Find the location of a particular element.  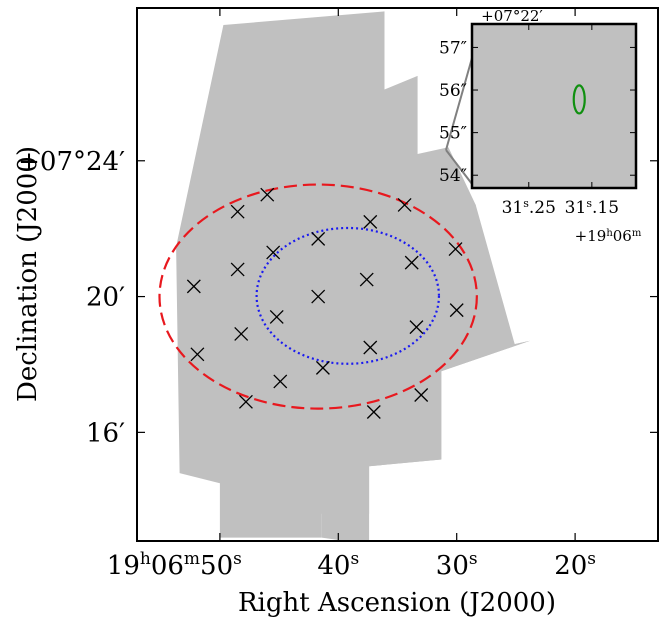

inset-y-tick-labels: 57″ 56″ 55″ 54″ is located at coordinates (453, 112).